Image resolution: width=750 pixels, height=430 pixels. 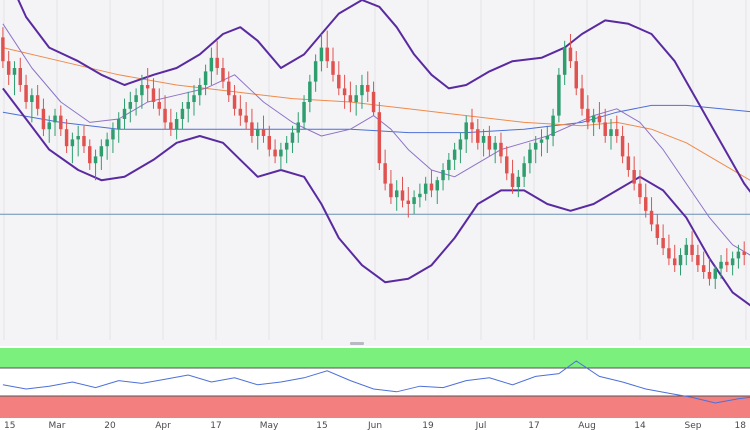 What do you see at coordinates (375, 358) in the screenshot?
I see `rsi-overbought-zone` at bounding box center [375, 358].